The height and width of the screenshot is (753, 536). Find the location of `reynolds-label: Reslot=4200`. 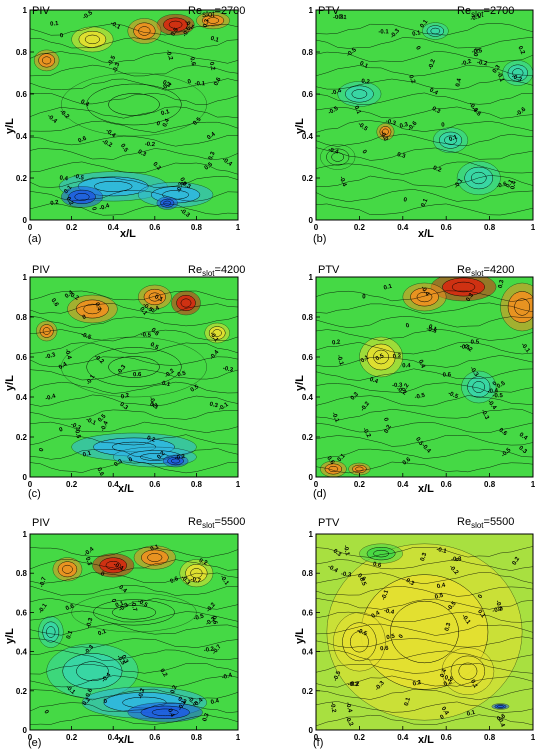

reynolds-label: Reslot=4200 is located at coordinates (217, 271).